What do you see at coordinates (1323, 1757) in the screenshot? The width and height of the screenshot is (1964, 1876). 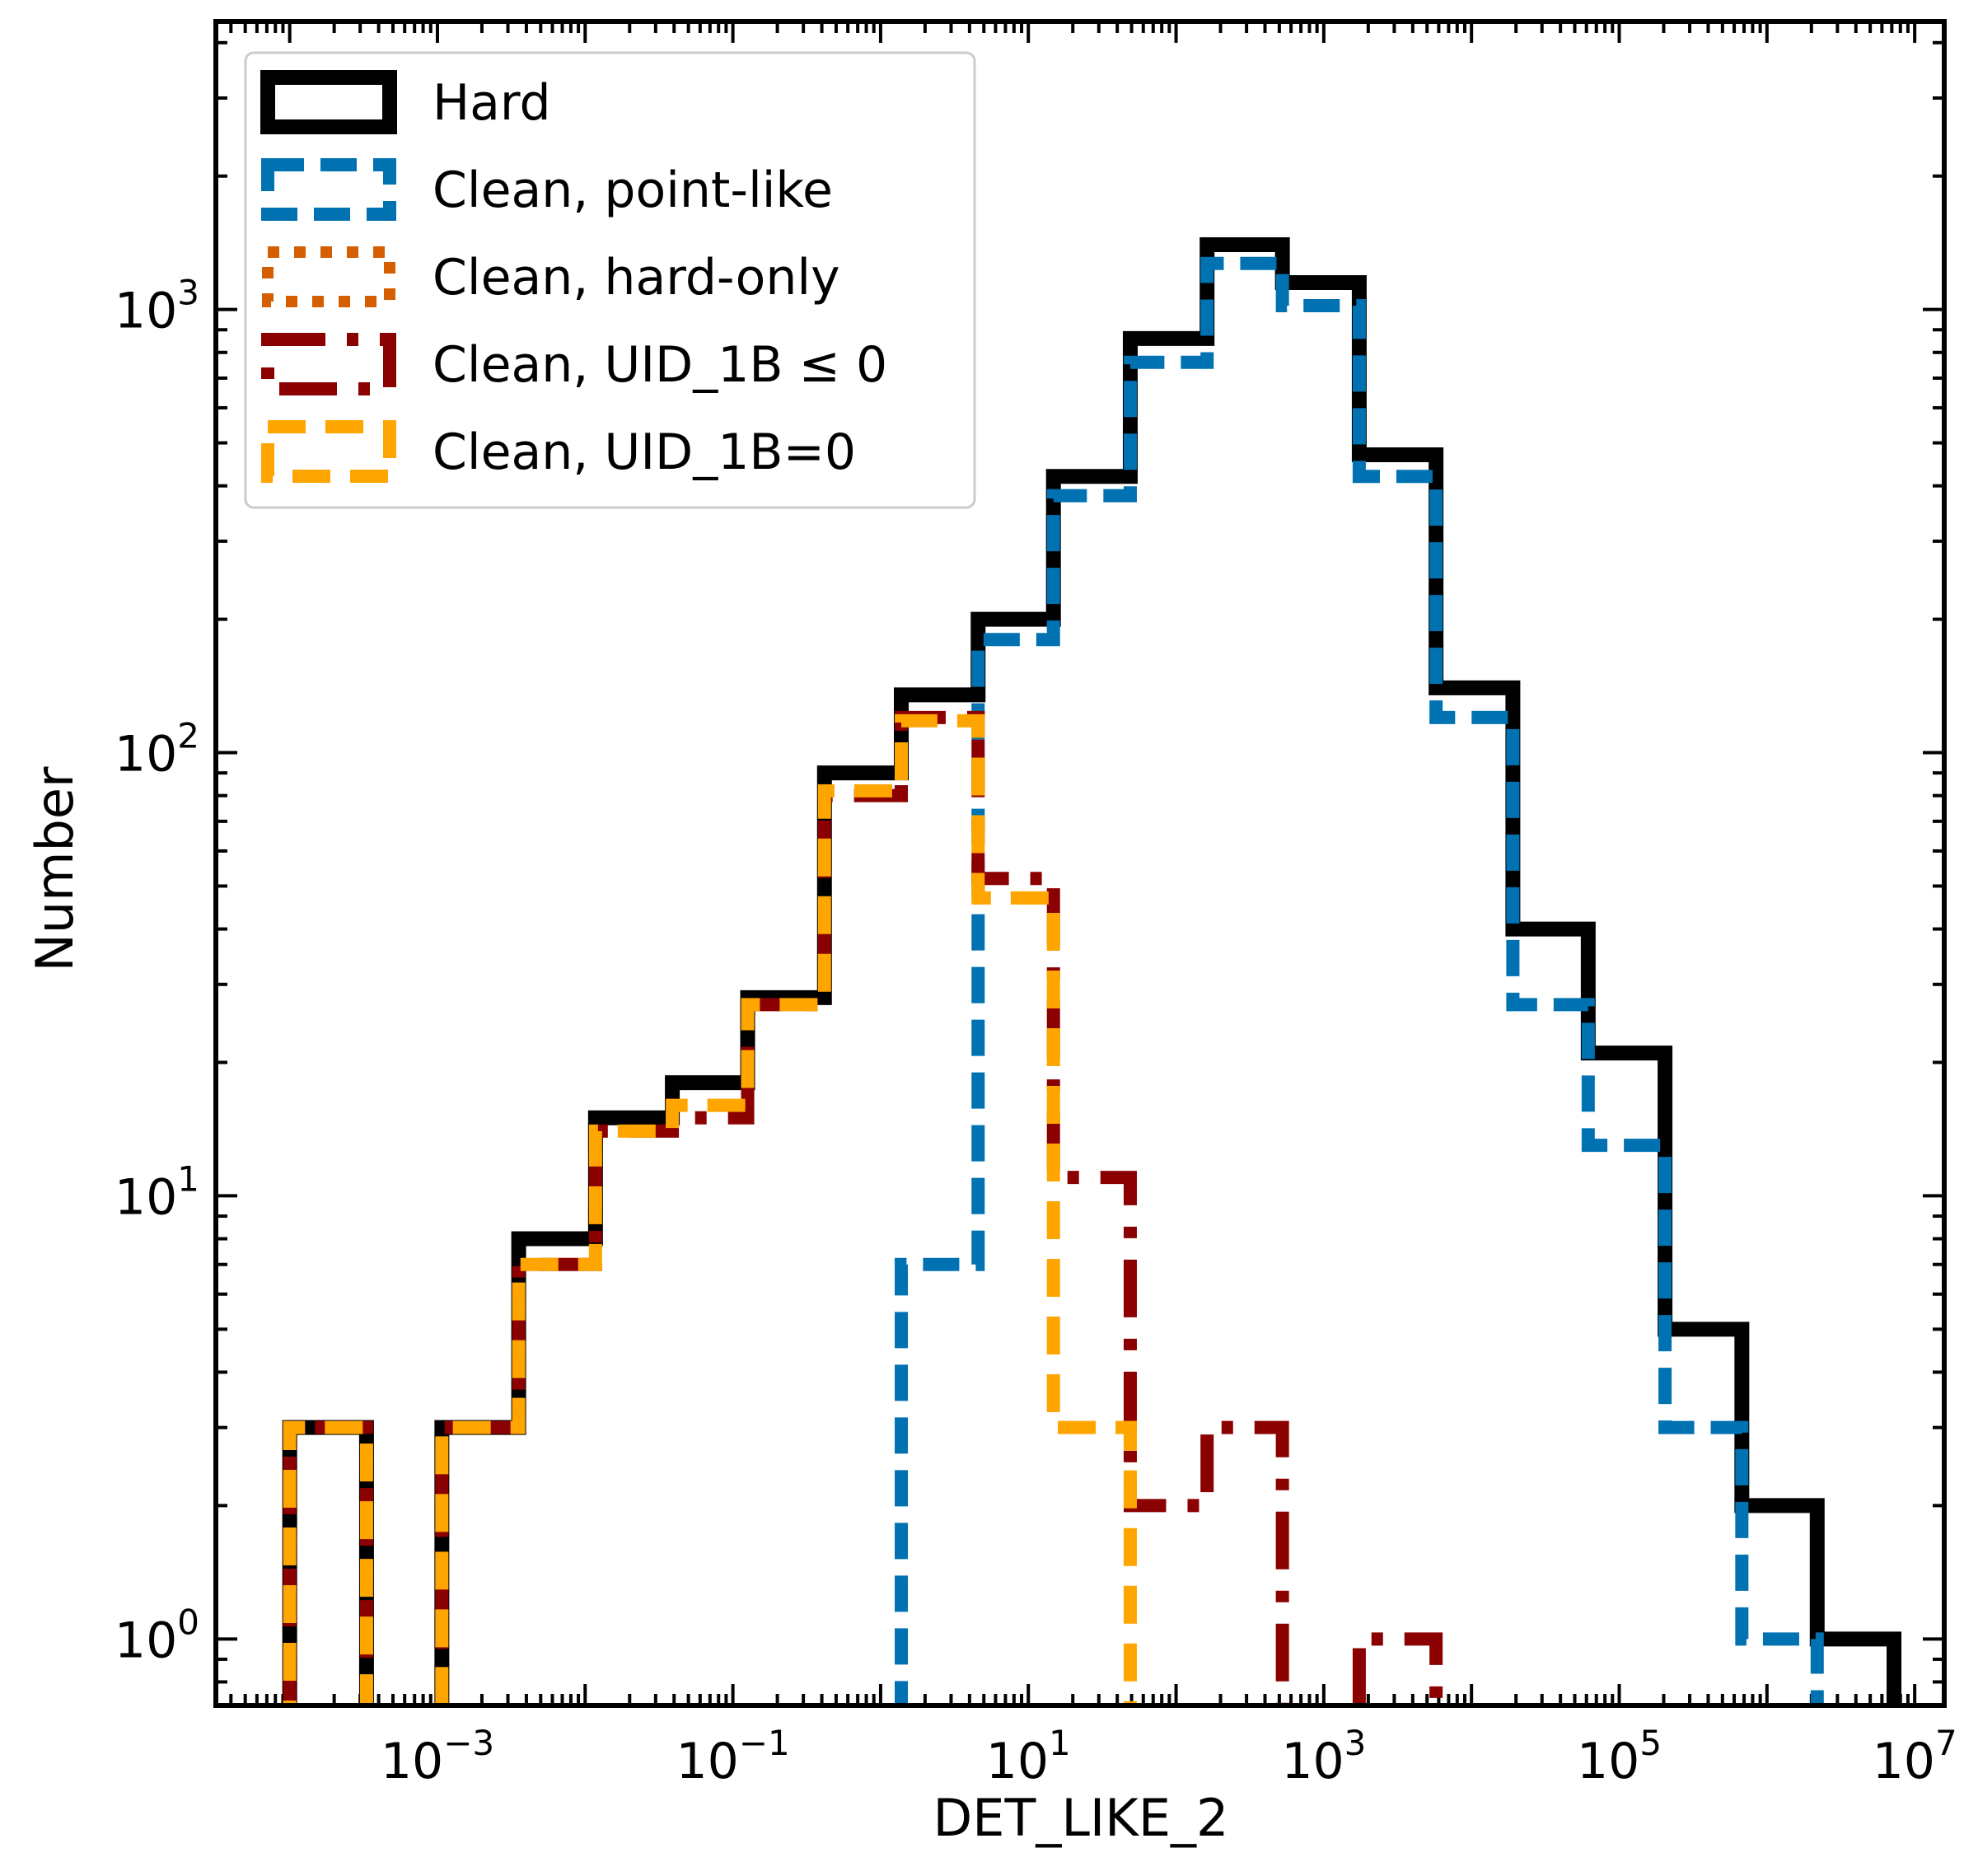 I see `x-tick-label: 10³` at bounding box center [1323, 1757].